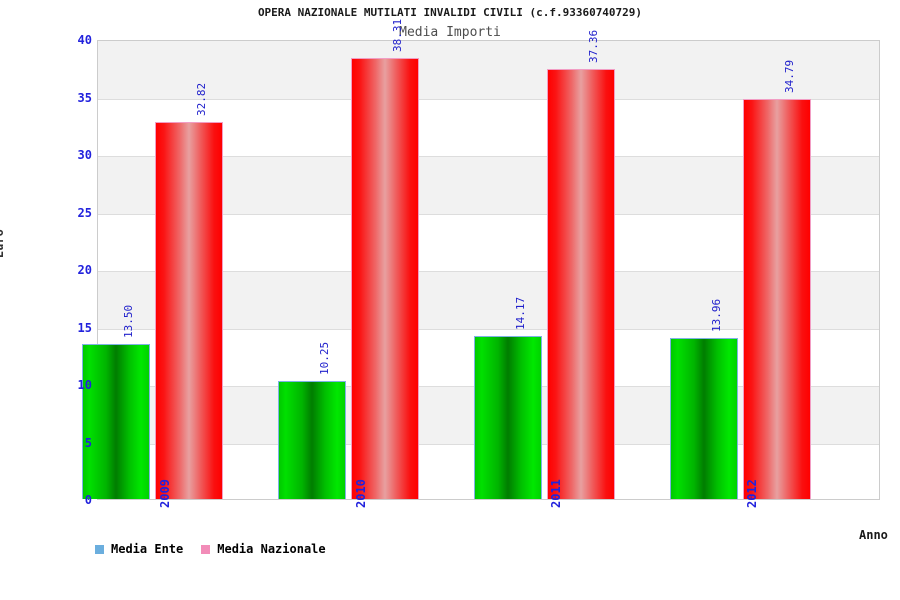 Image resolution: width=900 pixels, height=600 pixels. Describe the element at coordinates (271, 549) in the screenshot. I see `legend-label: Media Nazionale` at that location.